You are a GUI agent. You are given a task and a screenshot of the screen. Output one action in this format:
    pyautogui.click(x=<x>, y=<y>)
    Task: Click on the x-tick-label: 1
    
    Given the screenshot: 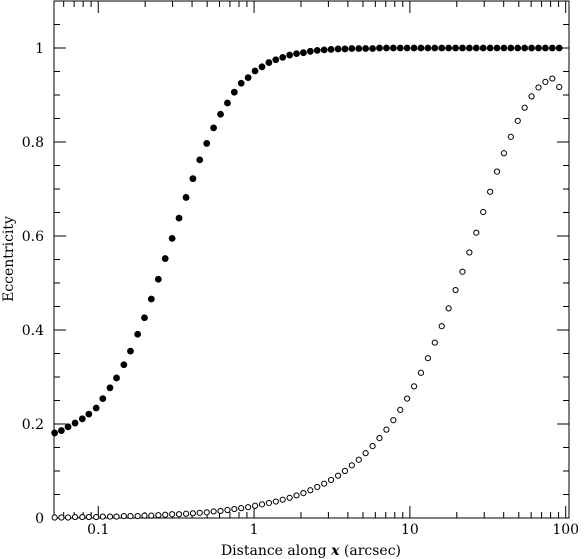 What is the action you would take?
    pyautogui.click(x=254, y=530)
    